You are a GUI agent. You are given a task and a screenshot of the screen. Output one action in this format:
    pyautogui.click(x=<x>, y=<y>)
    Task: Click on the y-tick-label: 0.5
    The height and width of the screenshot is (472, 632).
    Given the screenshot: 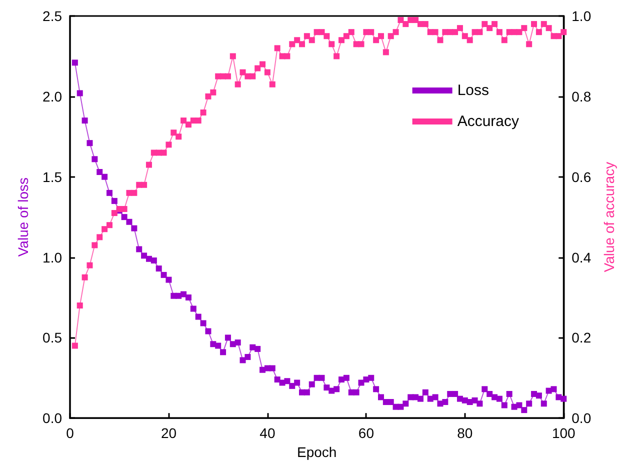 What is the action you would take?
    pyautogui.click(x=52, y=338)
    